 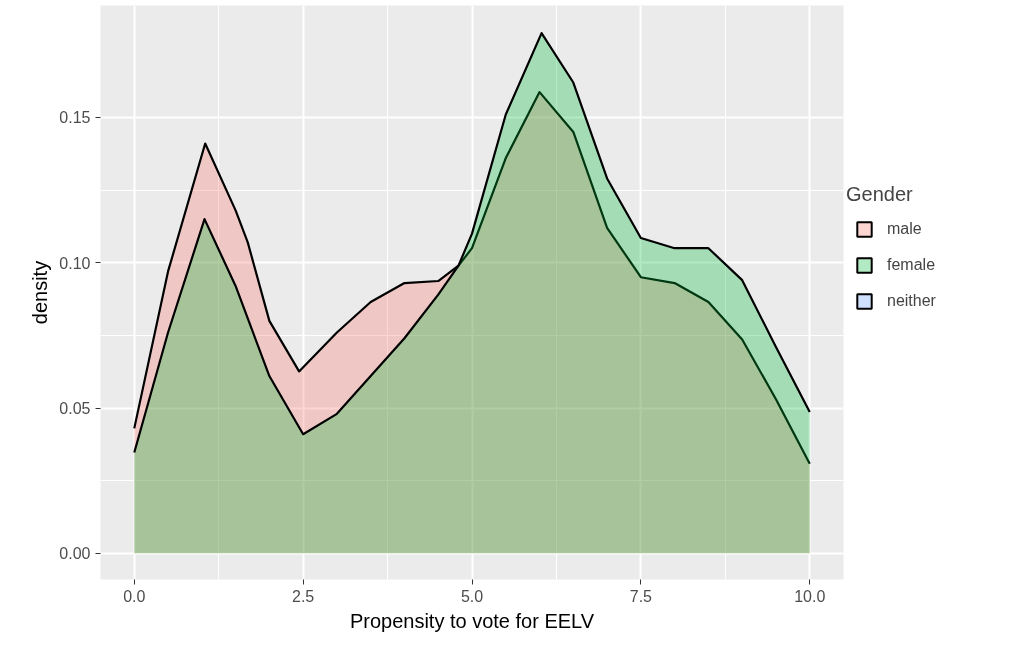 I want to click on x-tick-label: 10.0, so click(x=810, y=596).